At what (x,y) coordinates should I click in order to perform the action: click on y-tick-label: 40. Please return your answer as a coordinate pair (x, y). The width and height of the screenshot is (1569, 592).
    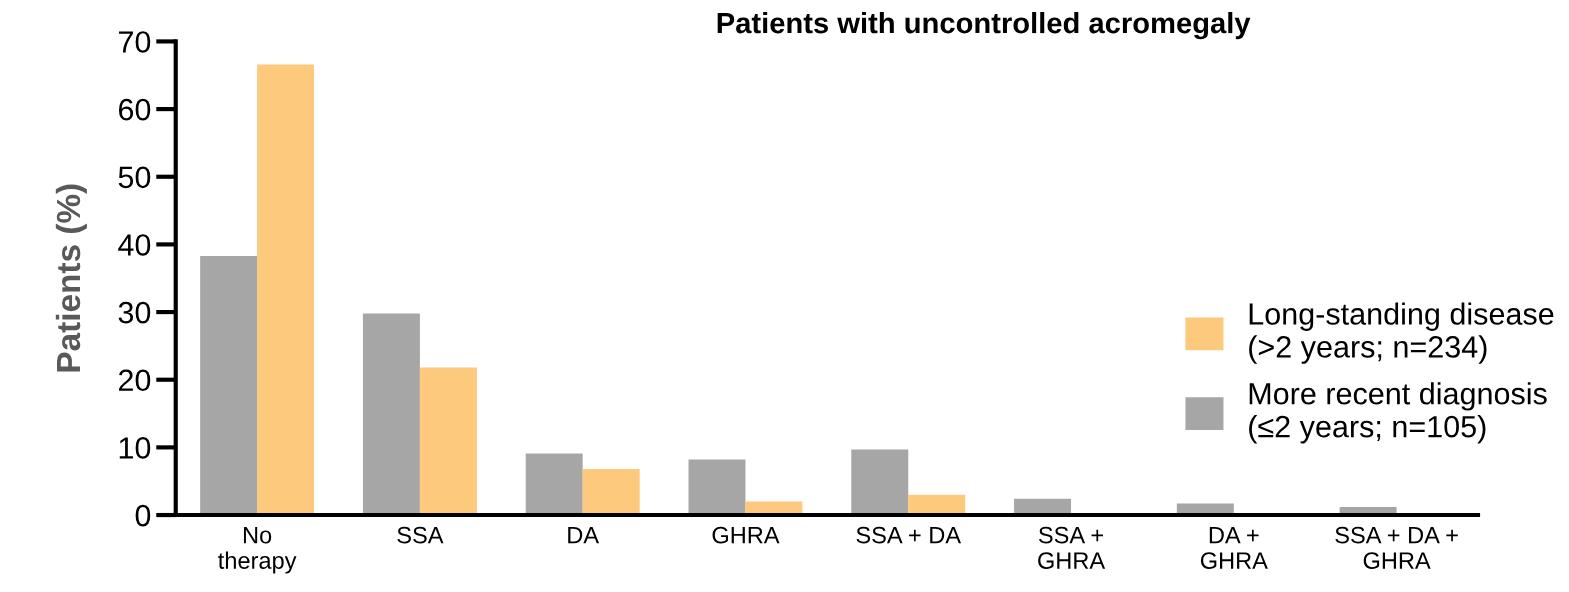
    Looking at the image, I should click on (134, 245).